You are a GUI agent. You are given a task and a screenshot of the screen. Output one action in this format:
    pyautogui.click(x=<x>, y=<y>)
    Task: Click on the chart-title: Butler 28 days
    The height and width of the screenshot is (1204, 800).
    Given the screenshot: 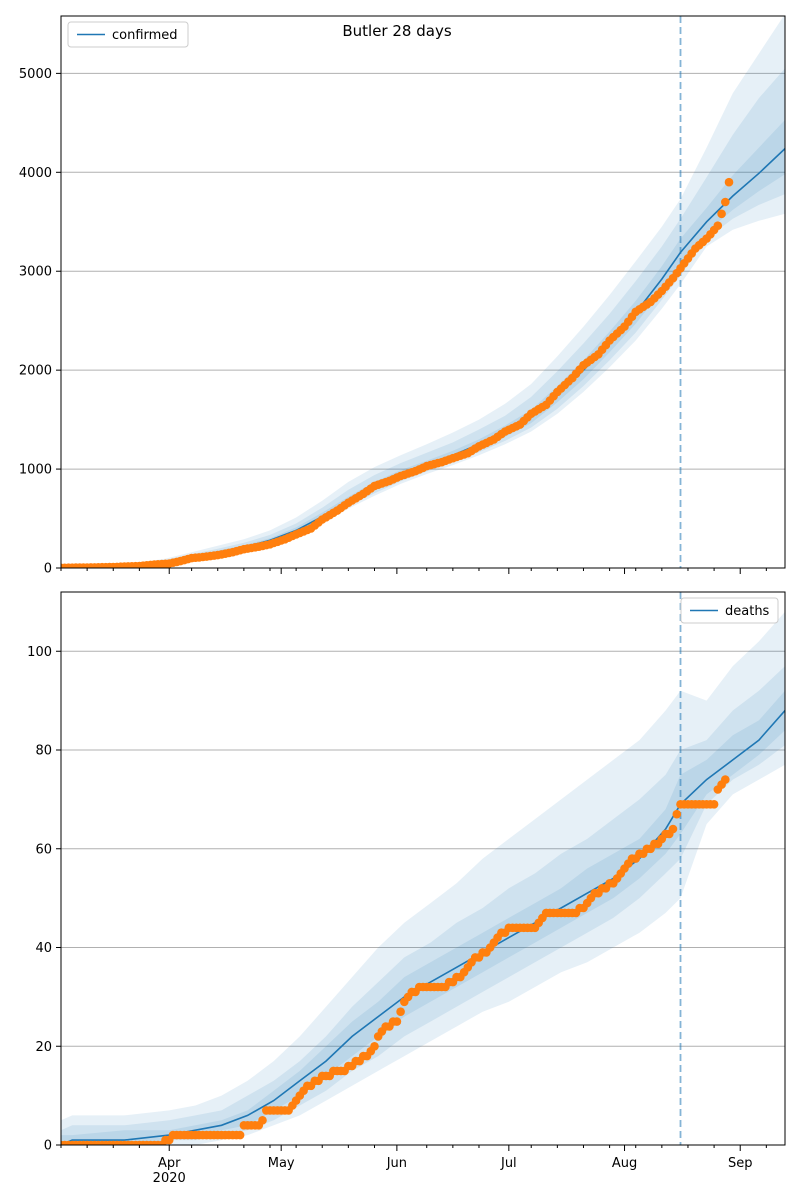 What is the action you would take?
    pyautogui.click(x=396, y=31)
    